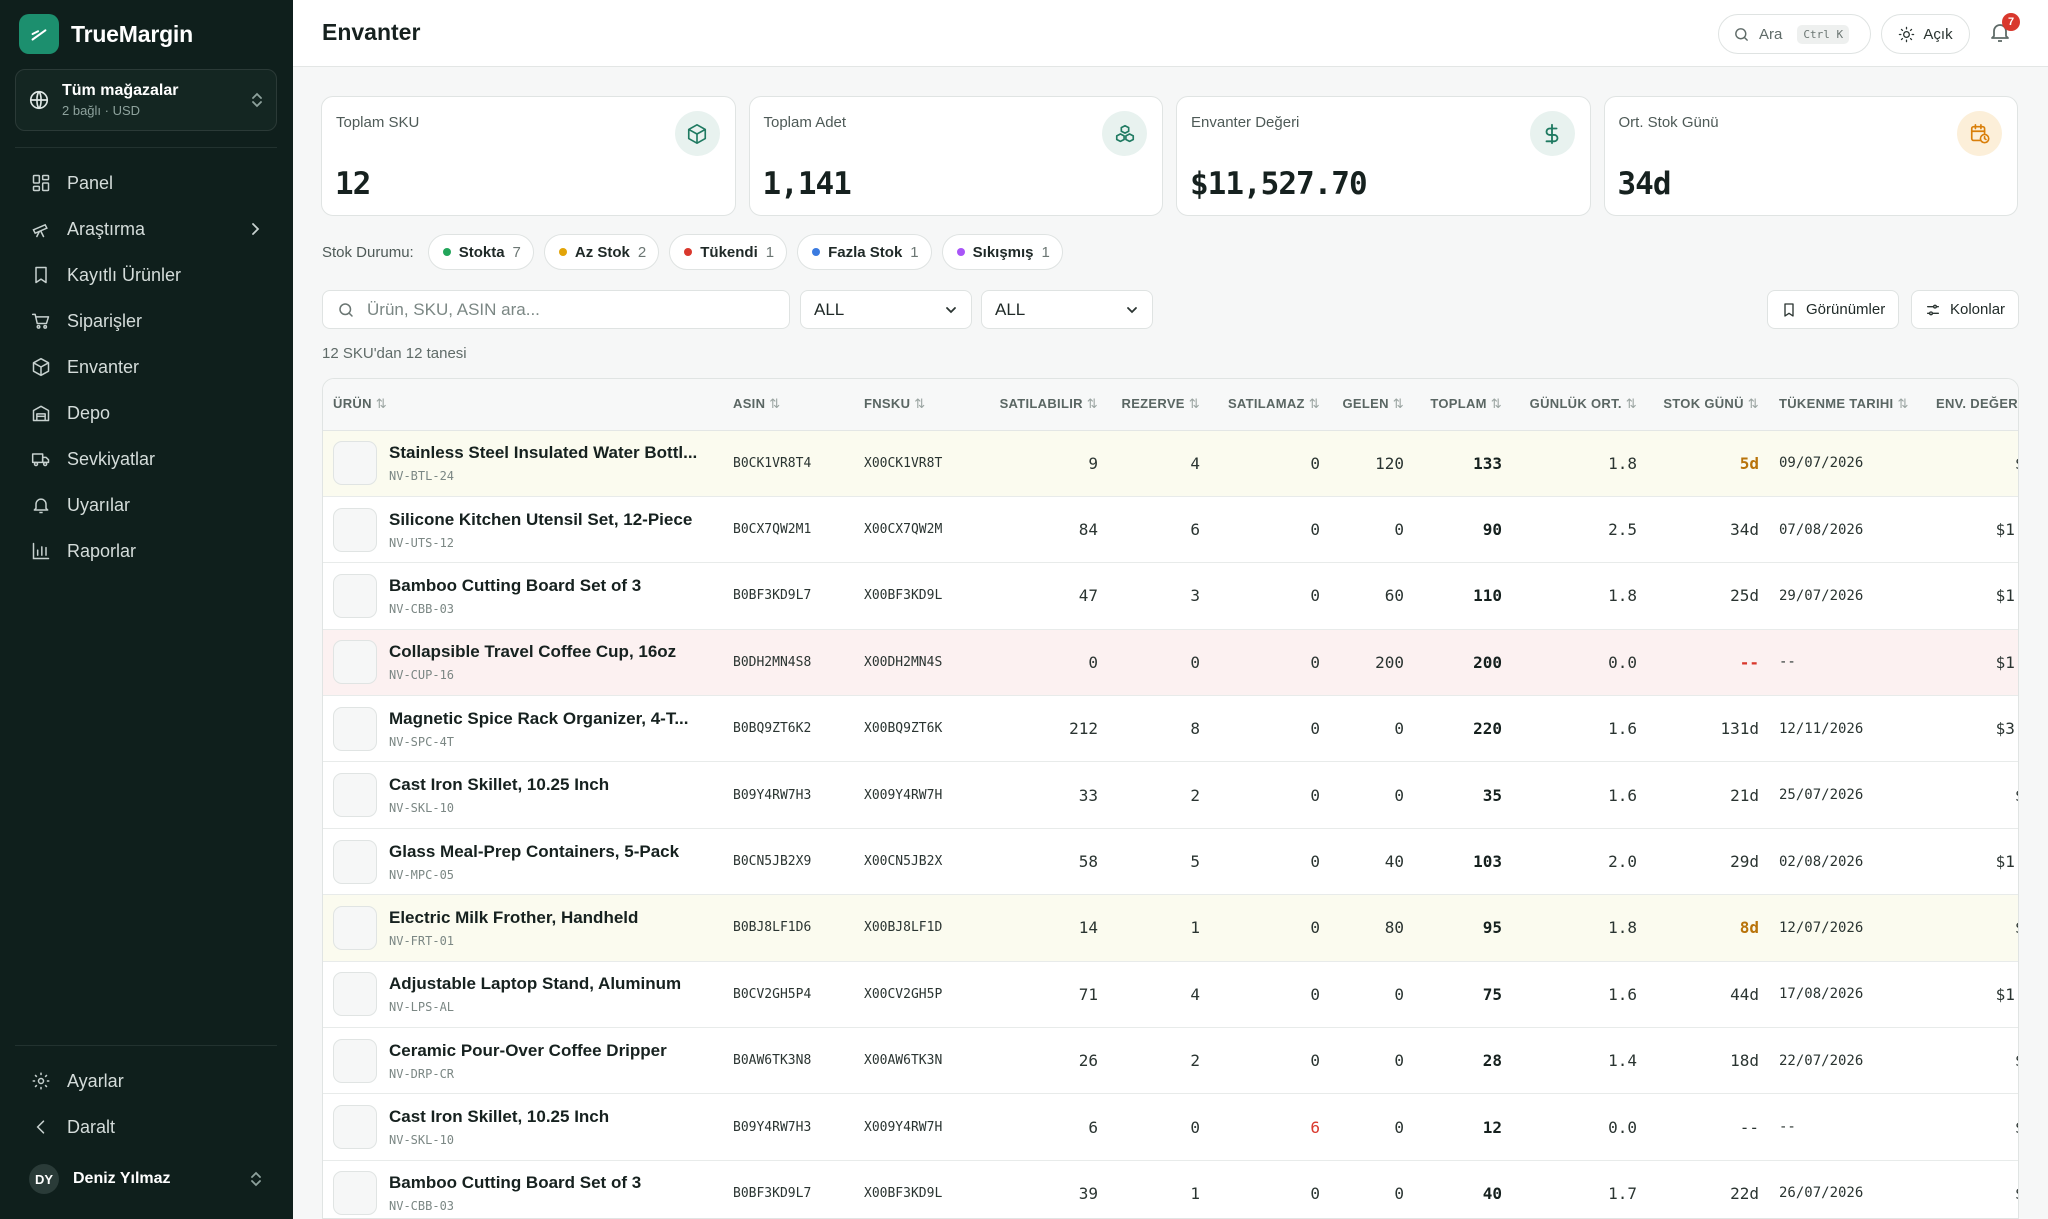 This screenshot has height=1219, width=2048. What do you see at coordinates (1810, 156) in the screenshot?
I see `card-avg-stock-days: Ort. Stok Günü 34d` at bounding box center [1810, 156].